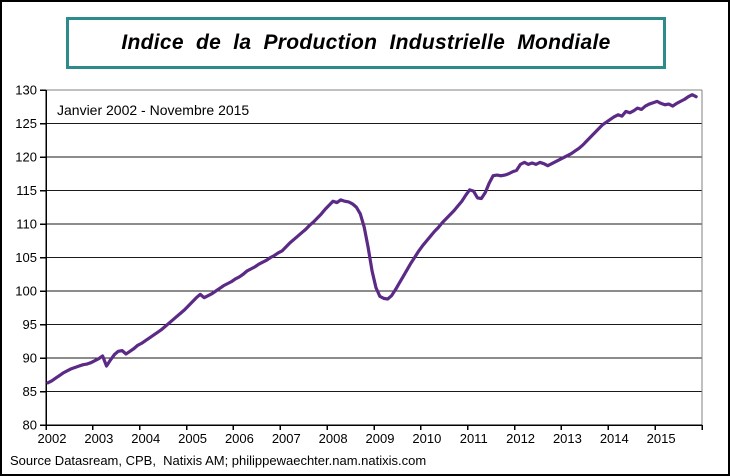 The image size is (730, 476). What do you see at coordinates (26, 90) in the screenshot?
I see `y-tick-label: 130` at bounding box center [26, 90].